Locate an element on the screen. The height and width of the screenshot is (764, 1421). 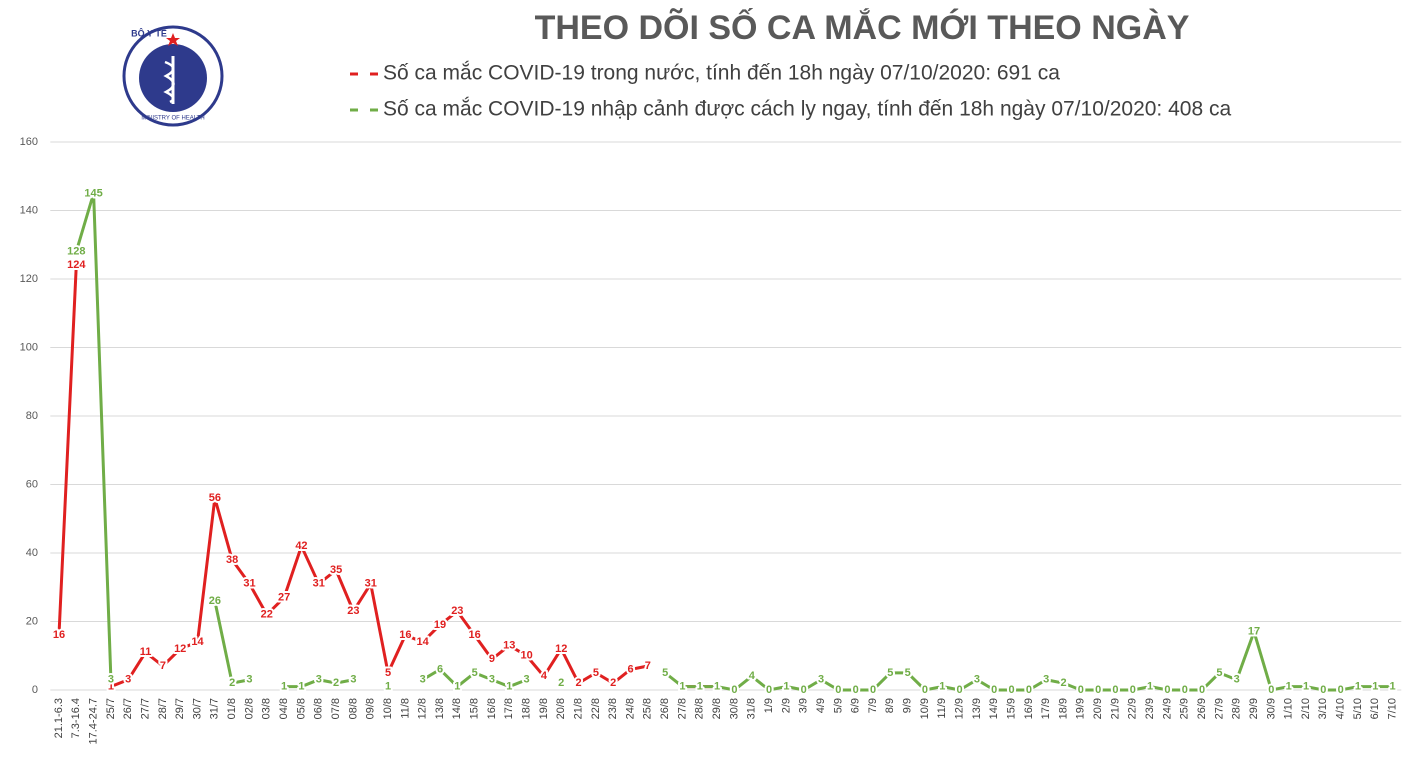
x-tick-label: 14/9 is located at coordinates (994, 708).